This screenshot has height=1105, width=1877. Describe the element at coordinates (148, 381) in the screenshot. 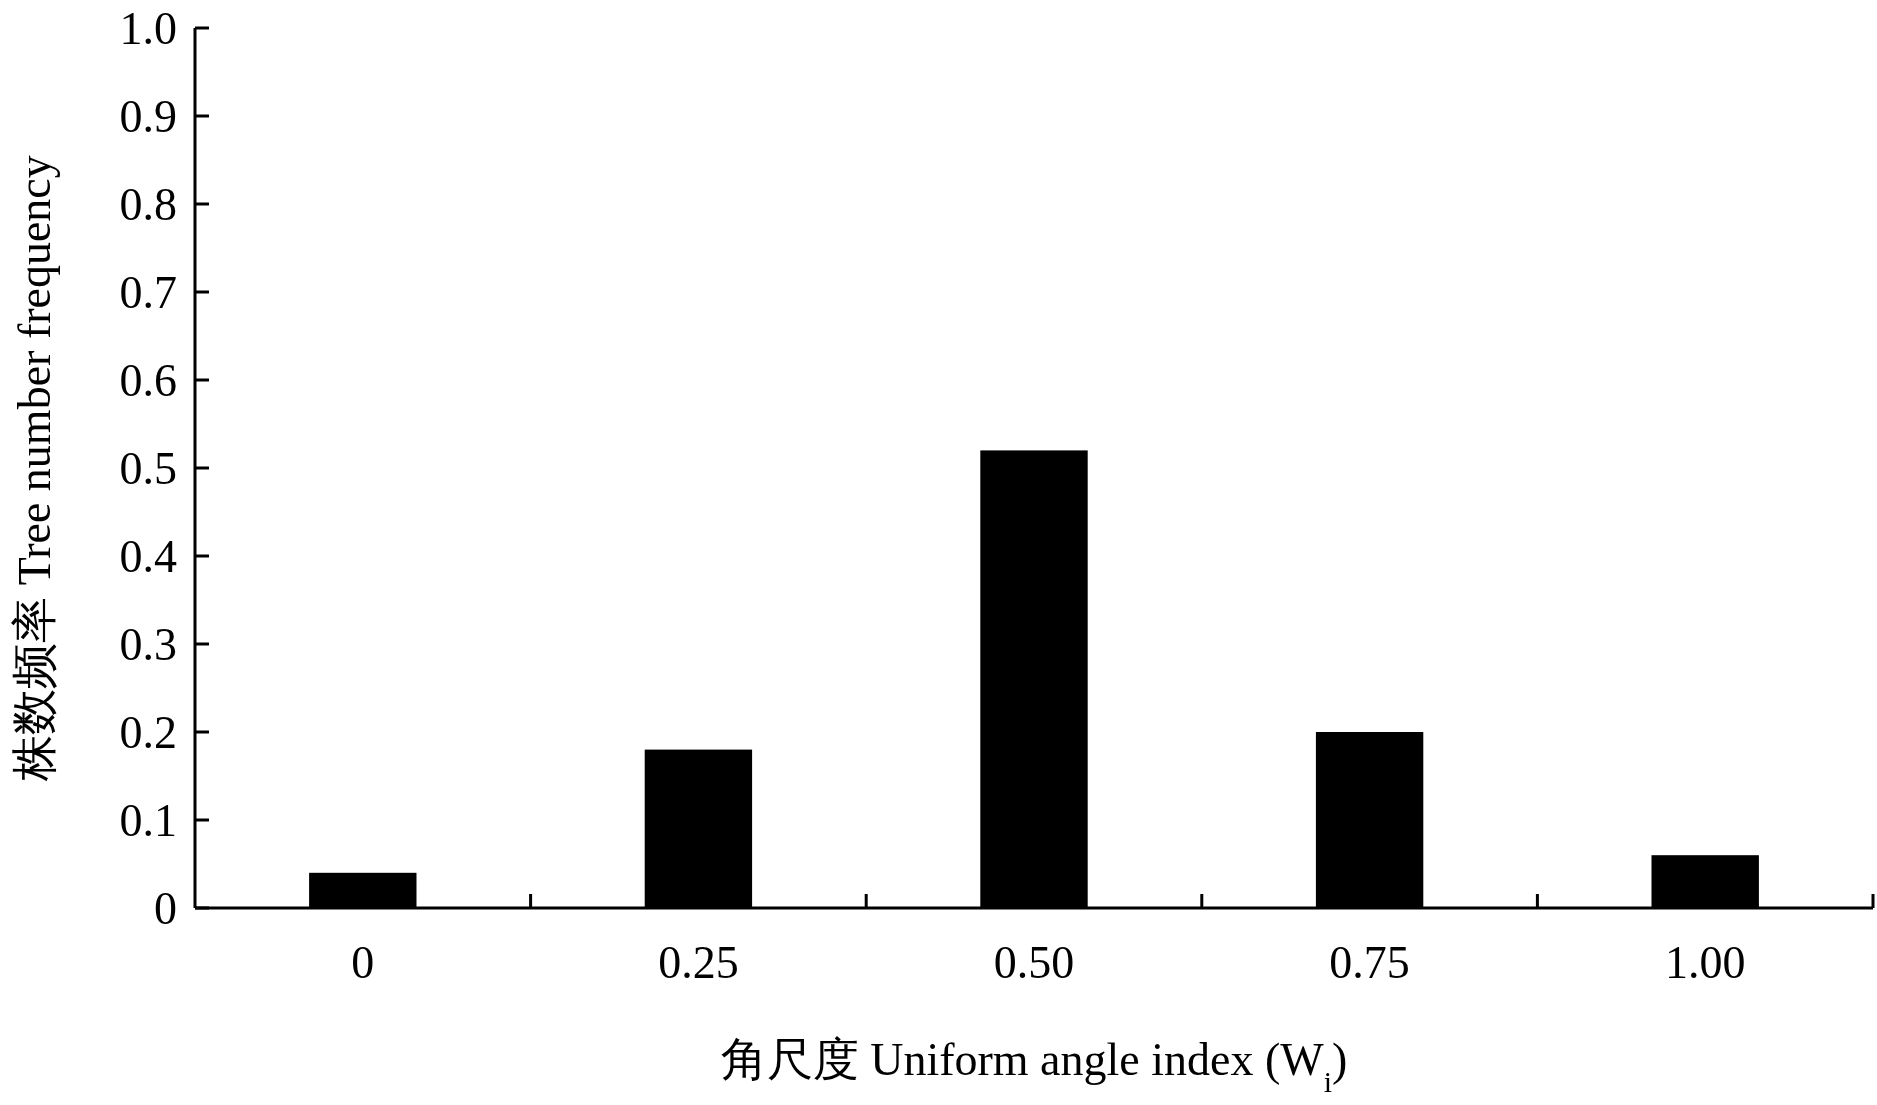

I see `y-tick-label: 0.6` at that location.